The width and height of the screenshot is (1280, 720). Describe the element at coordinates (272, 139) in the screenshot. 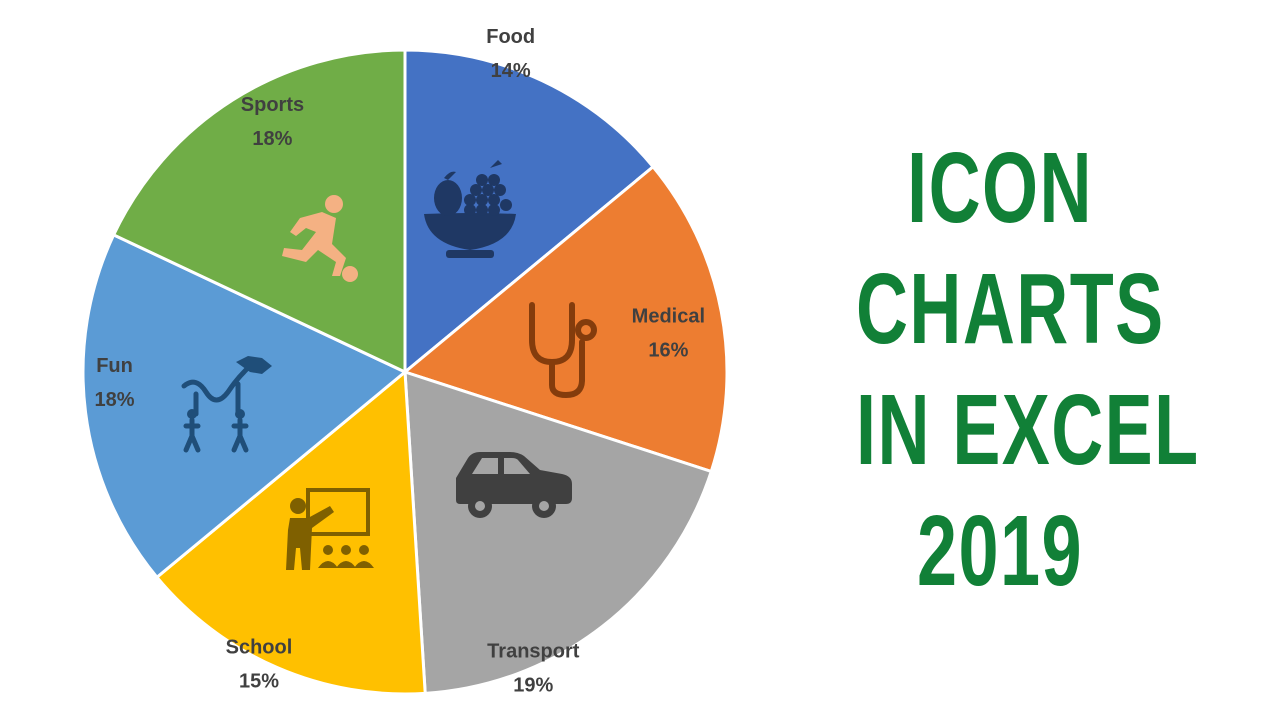

I see `slice-percent-sports: 18%` at that location.